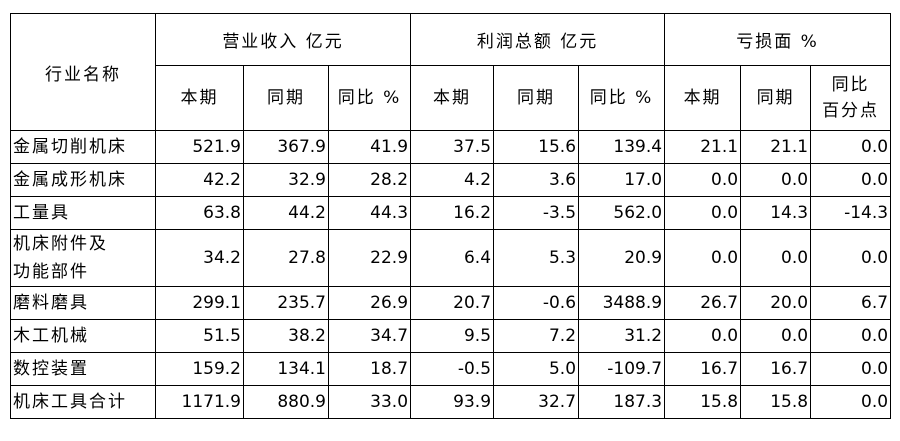 Image resolution: width=900 pixels, height=441 pixels. What do you see at coordinates (199, 213) in the screenshot?
I see `cell-value: 63.8` at bounding box center [199, 213].